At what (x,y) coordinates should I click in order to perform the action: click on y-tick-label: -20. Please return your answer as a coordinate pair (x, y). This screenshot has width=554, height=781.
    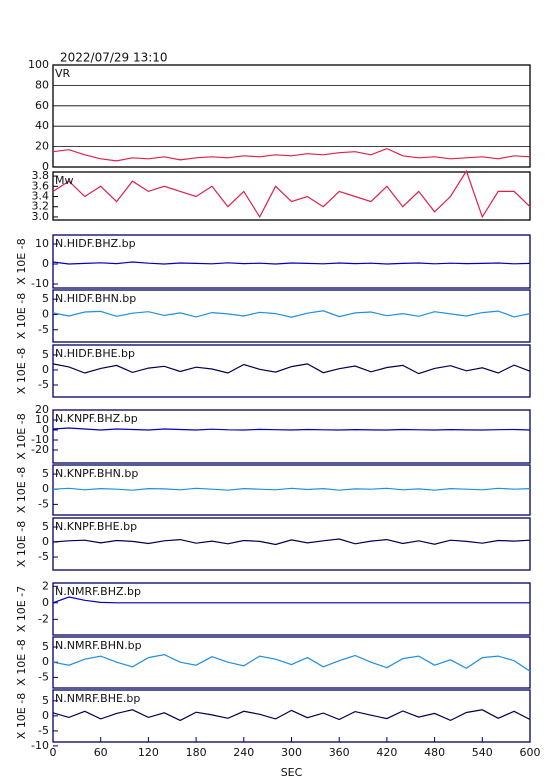
    Looking at the image, I should click on (40, 449).